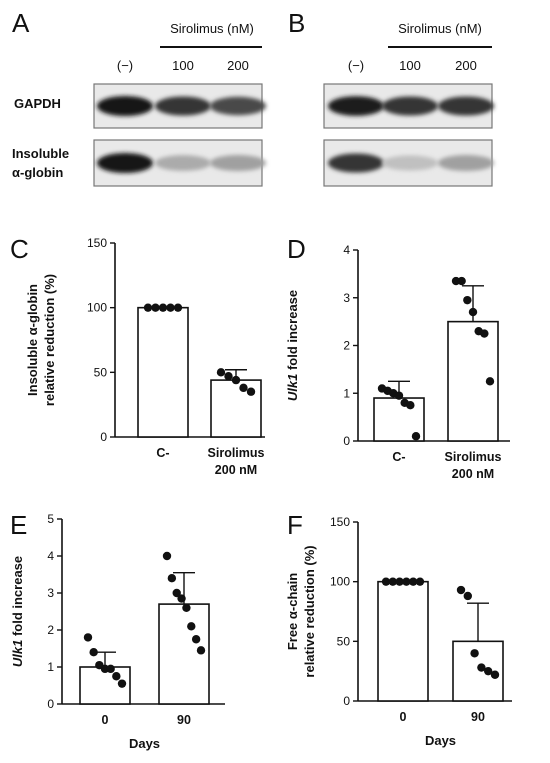  I want to click on x-tick-label: 0, so click(403, 717).